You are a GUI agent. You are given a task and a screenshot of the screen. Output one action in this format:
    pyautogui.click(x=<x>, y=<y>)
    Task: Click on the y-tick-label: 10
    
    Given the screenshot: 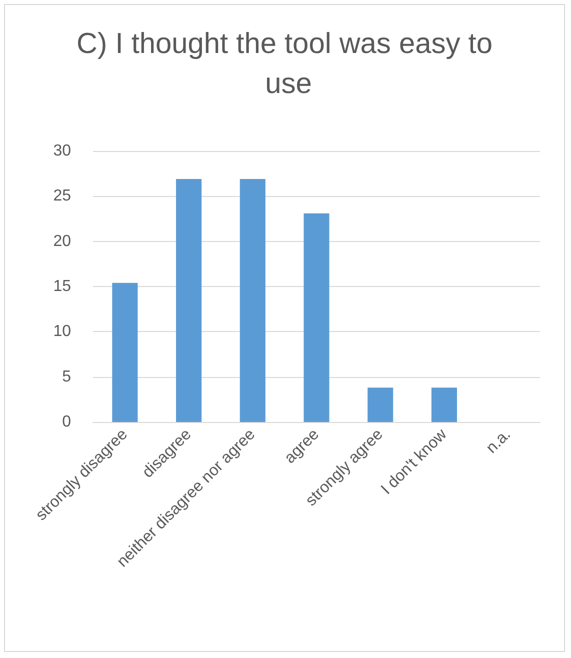 What is the action you would take?
    pyautogui.click(x=62, y=331)
    